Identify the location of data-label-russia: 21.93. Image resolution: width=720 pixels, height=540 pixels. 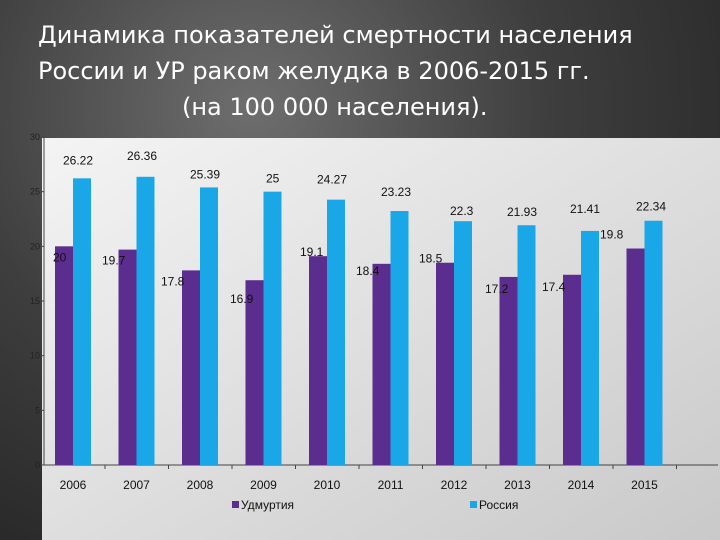
(522, 212).